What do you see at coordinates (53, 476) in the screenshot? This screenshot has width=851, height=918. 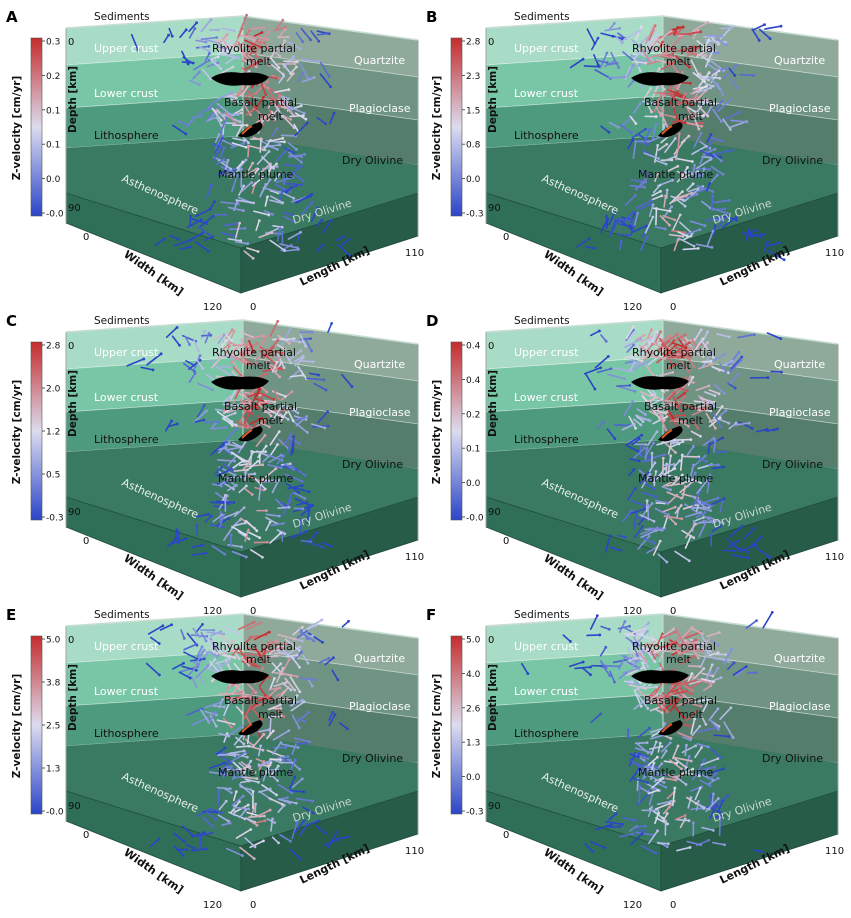 I see `colorbar-tick-label: 0.5` at bounding box center [53, 476].